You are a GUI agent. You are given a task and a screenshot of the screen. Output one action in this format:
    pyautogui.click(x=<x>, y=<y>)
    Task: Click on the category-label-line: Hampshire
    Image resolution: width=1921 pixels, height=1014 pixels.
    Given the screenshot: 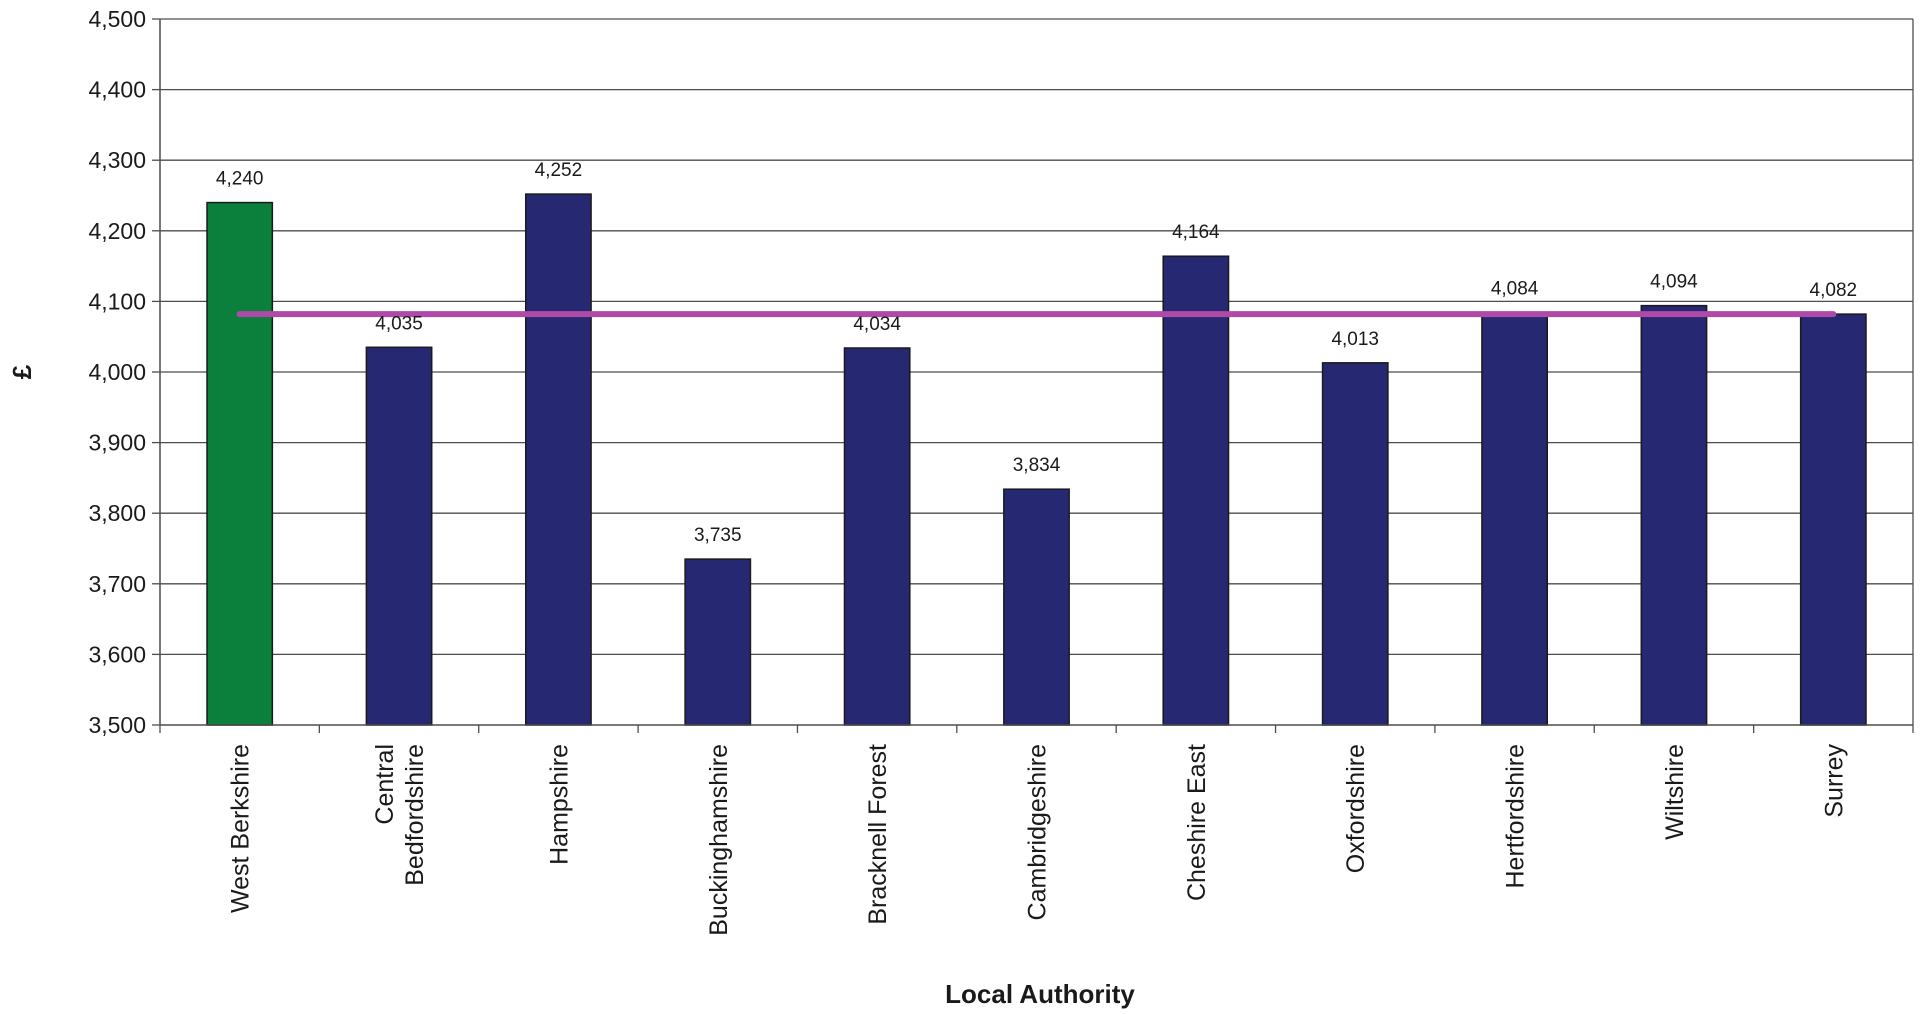 What is the action you would take?
    pyautogui.click(x=559, y=804)
    